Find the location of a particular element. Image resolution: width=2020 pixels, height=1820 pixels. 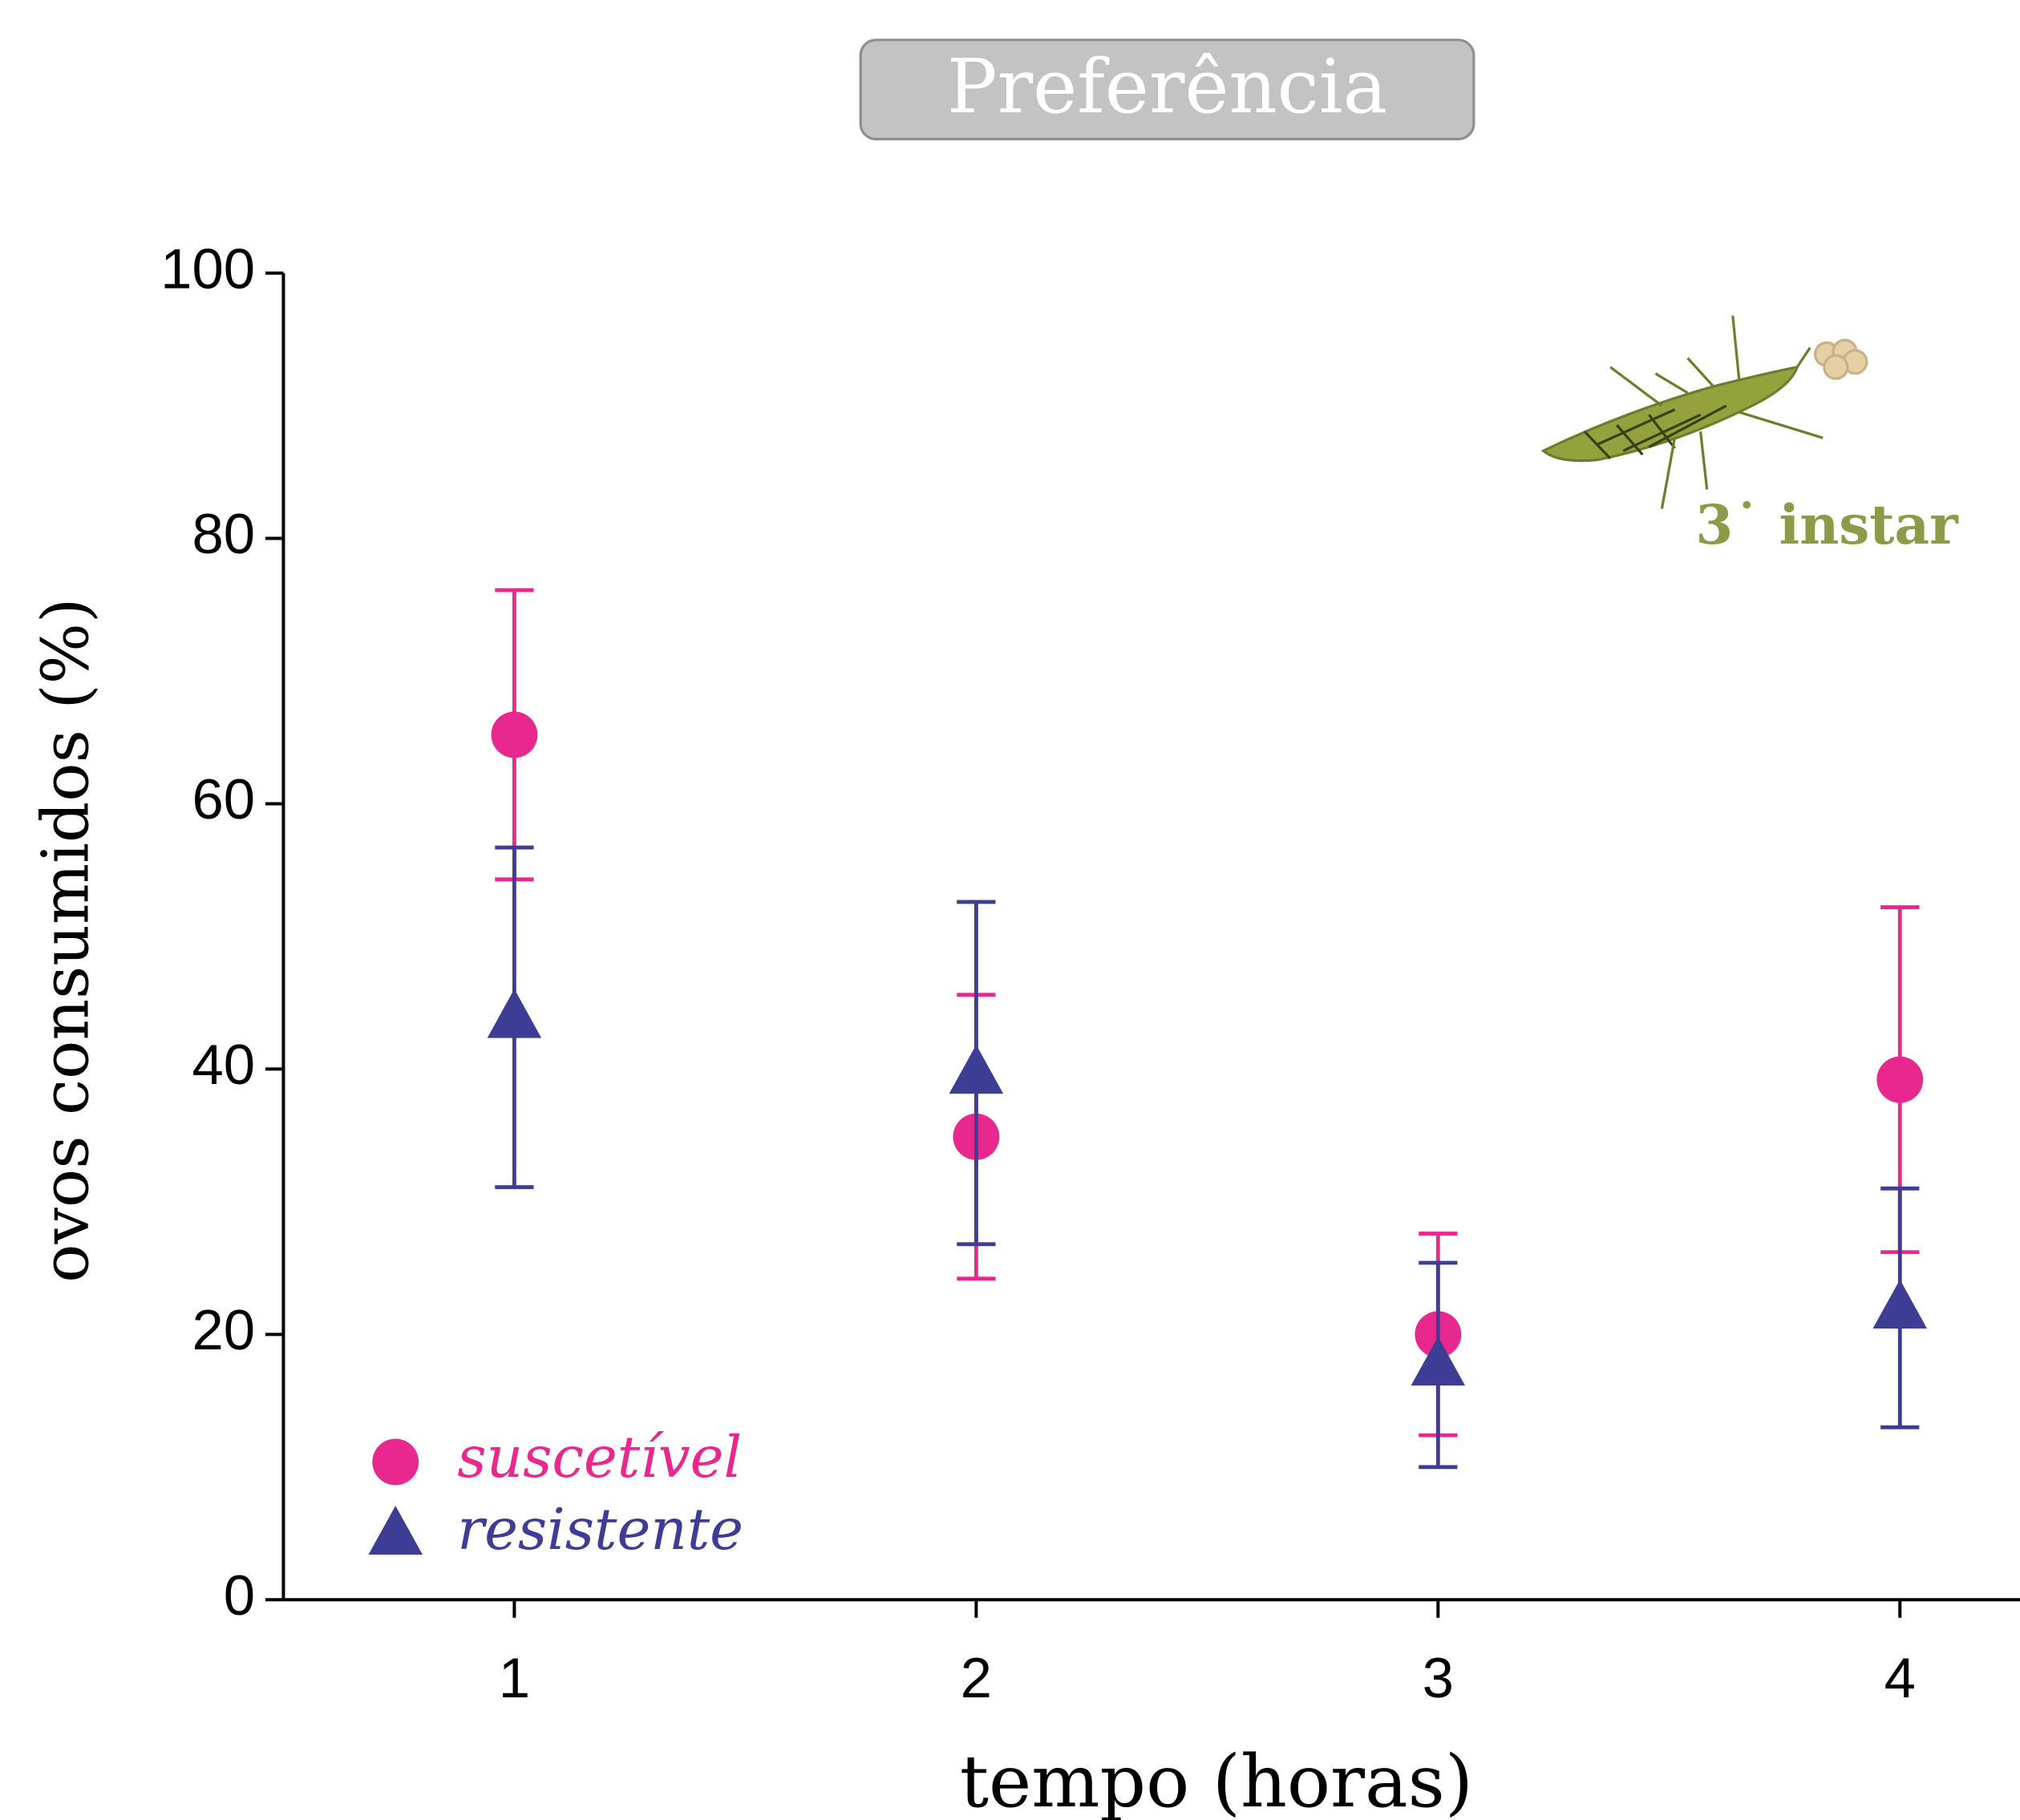

y-tick-label: 0 is located at coordinates (239, 1595).